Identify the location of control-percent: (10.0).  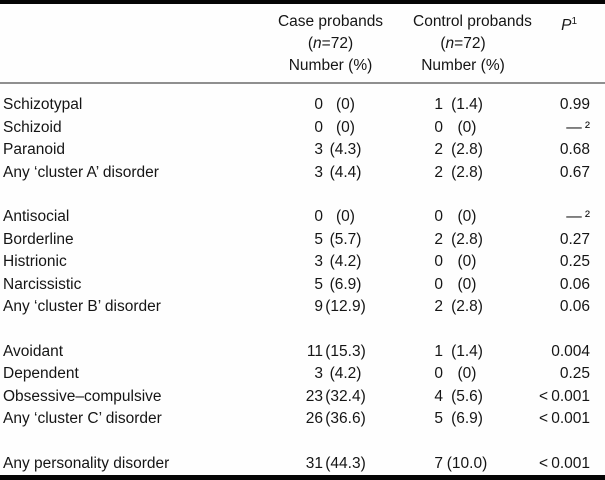
(467, 463).